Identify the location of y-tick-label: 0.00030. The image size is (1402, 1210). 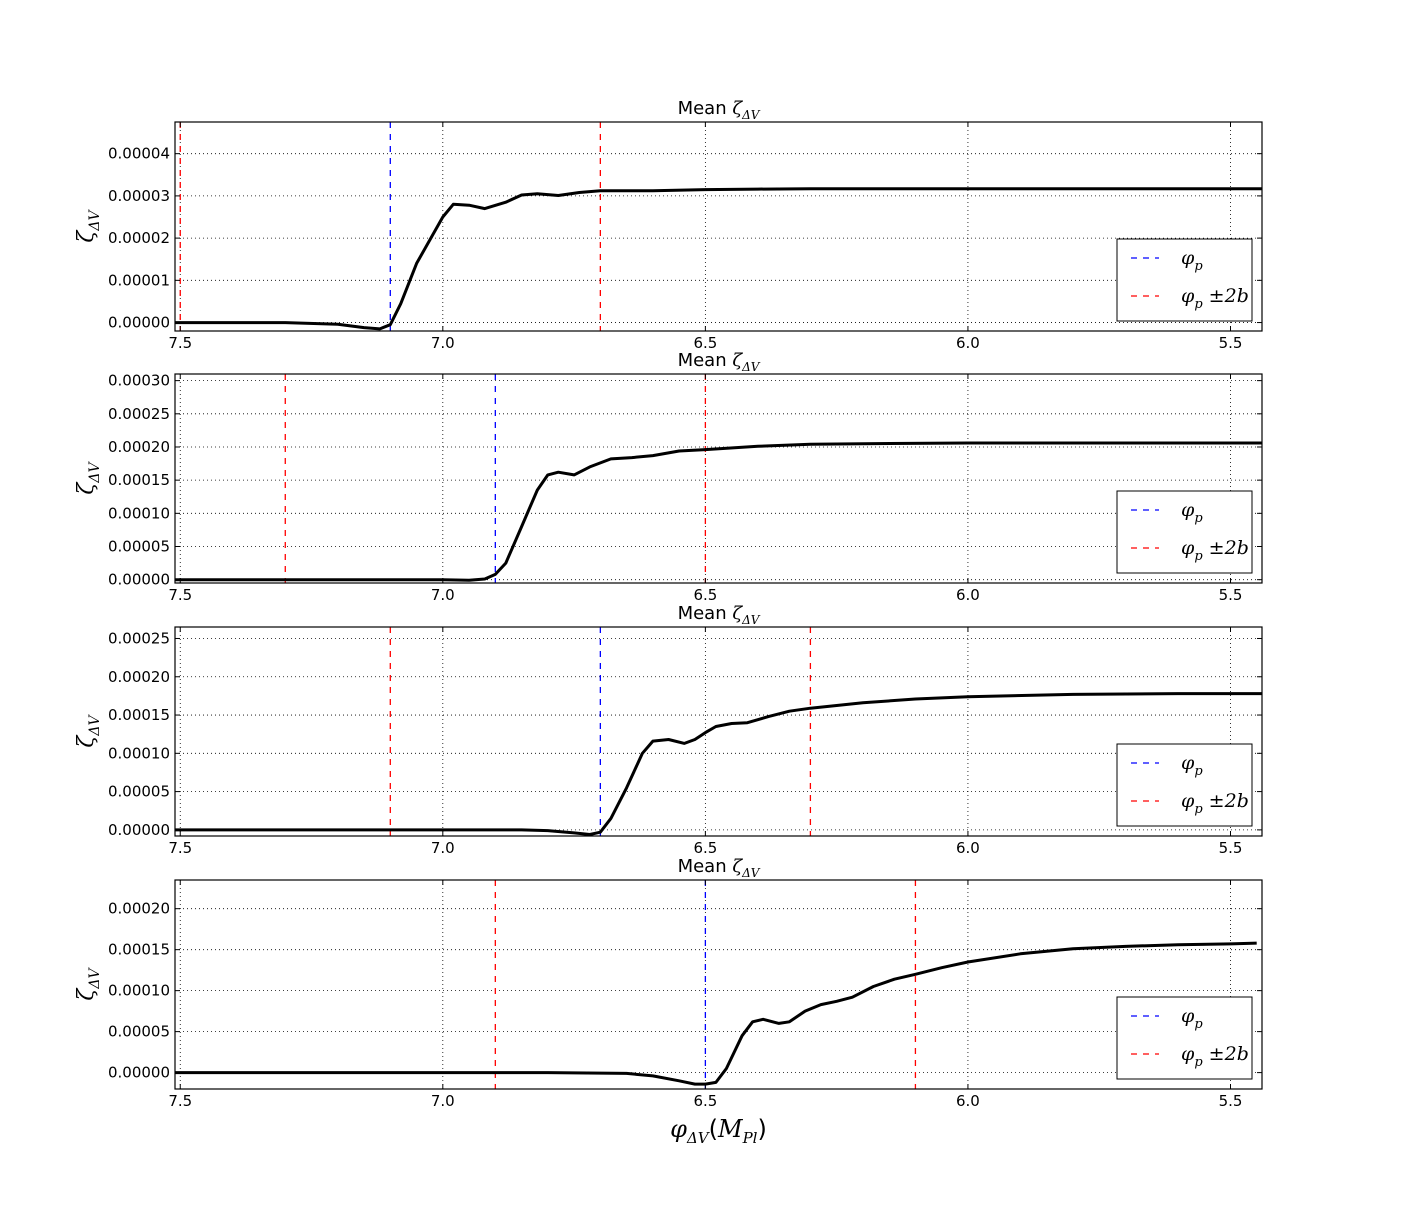
(139, 381).